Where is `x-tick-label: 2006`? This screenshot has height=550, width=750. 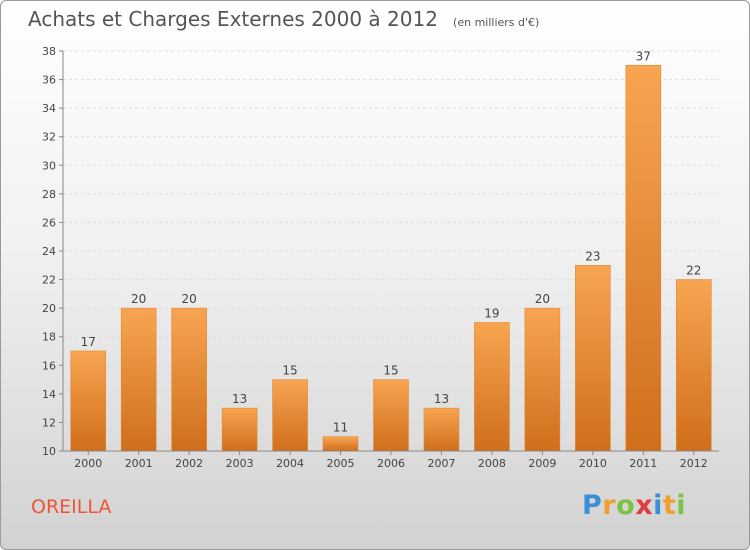 x-tick-label: 2006 is located at coordinates (391, 463).